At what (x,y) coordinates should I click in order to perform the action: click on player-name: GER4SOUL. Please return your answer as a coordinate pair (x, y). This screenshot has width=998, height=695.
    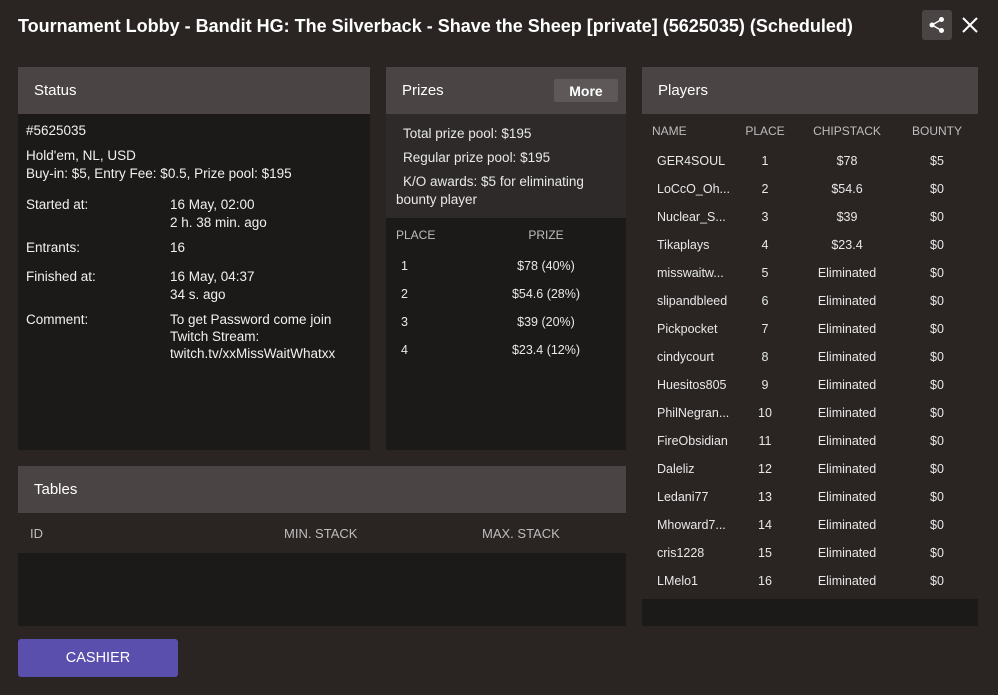
    Looking at the image, I should click on (691, 161).